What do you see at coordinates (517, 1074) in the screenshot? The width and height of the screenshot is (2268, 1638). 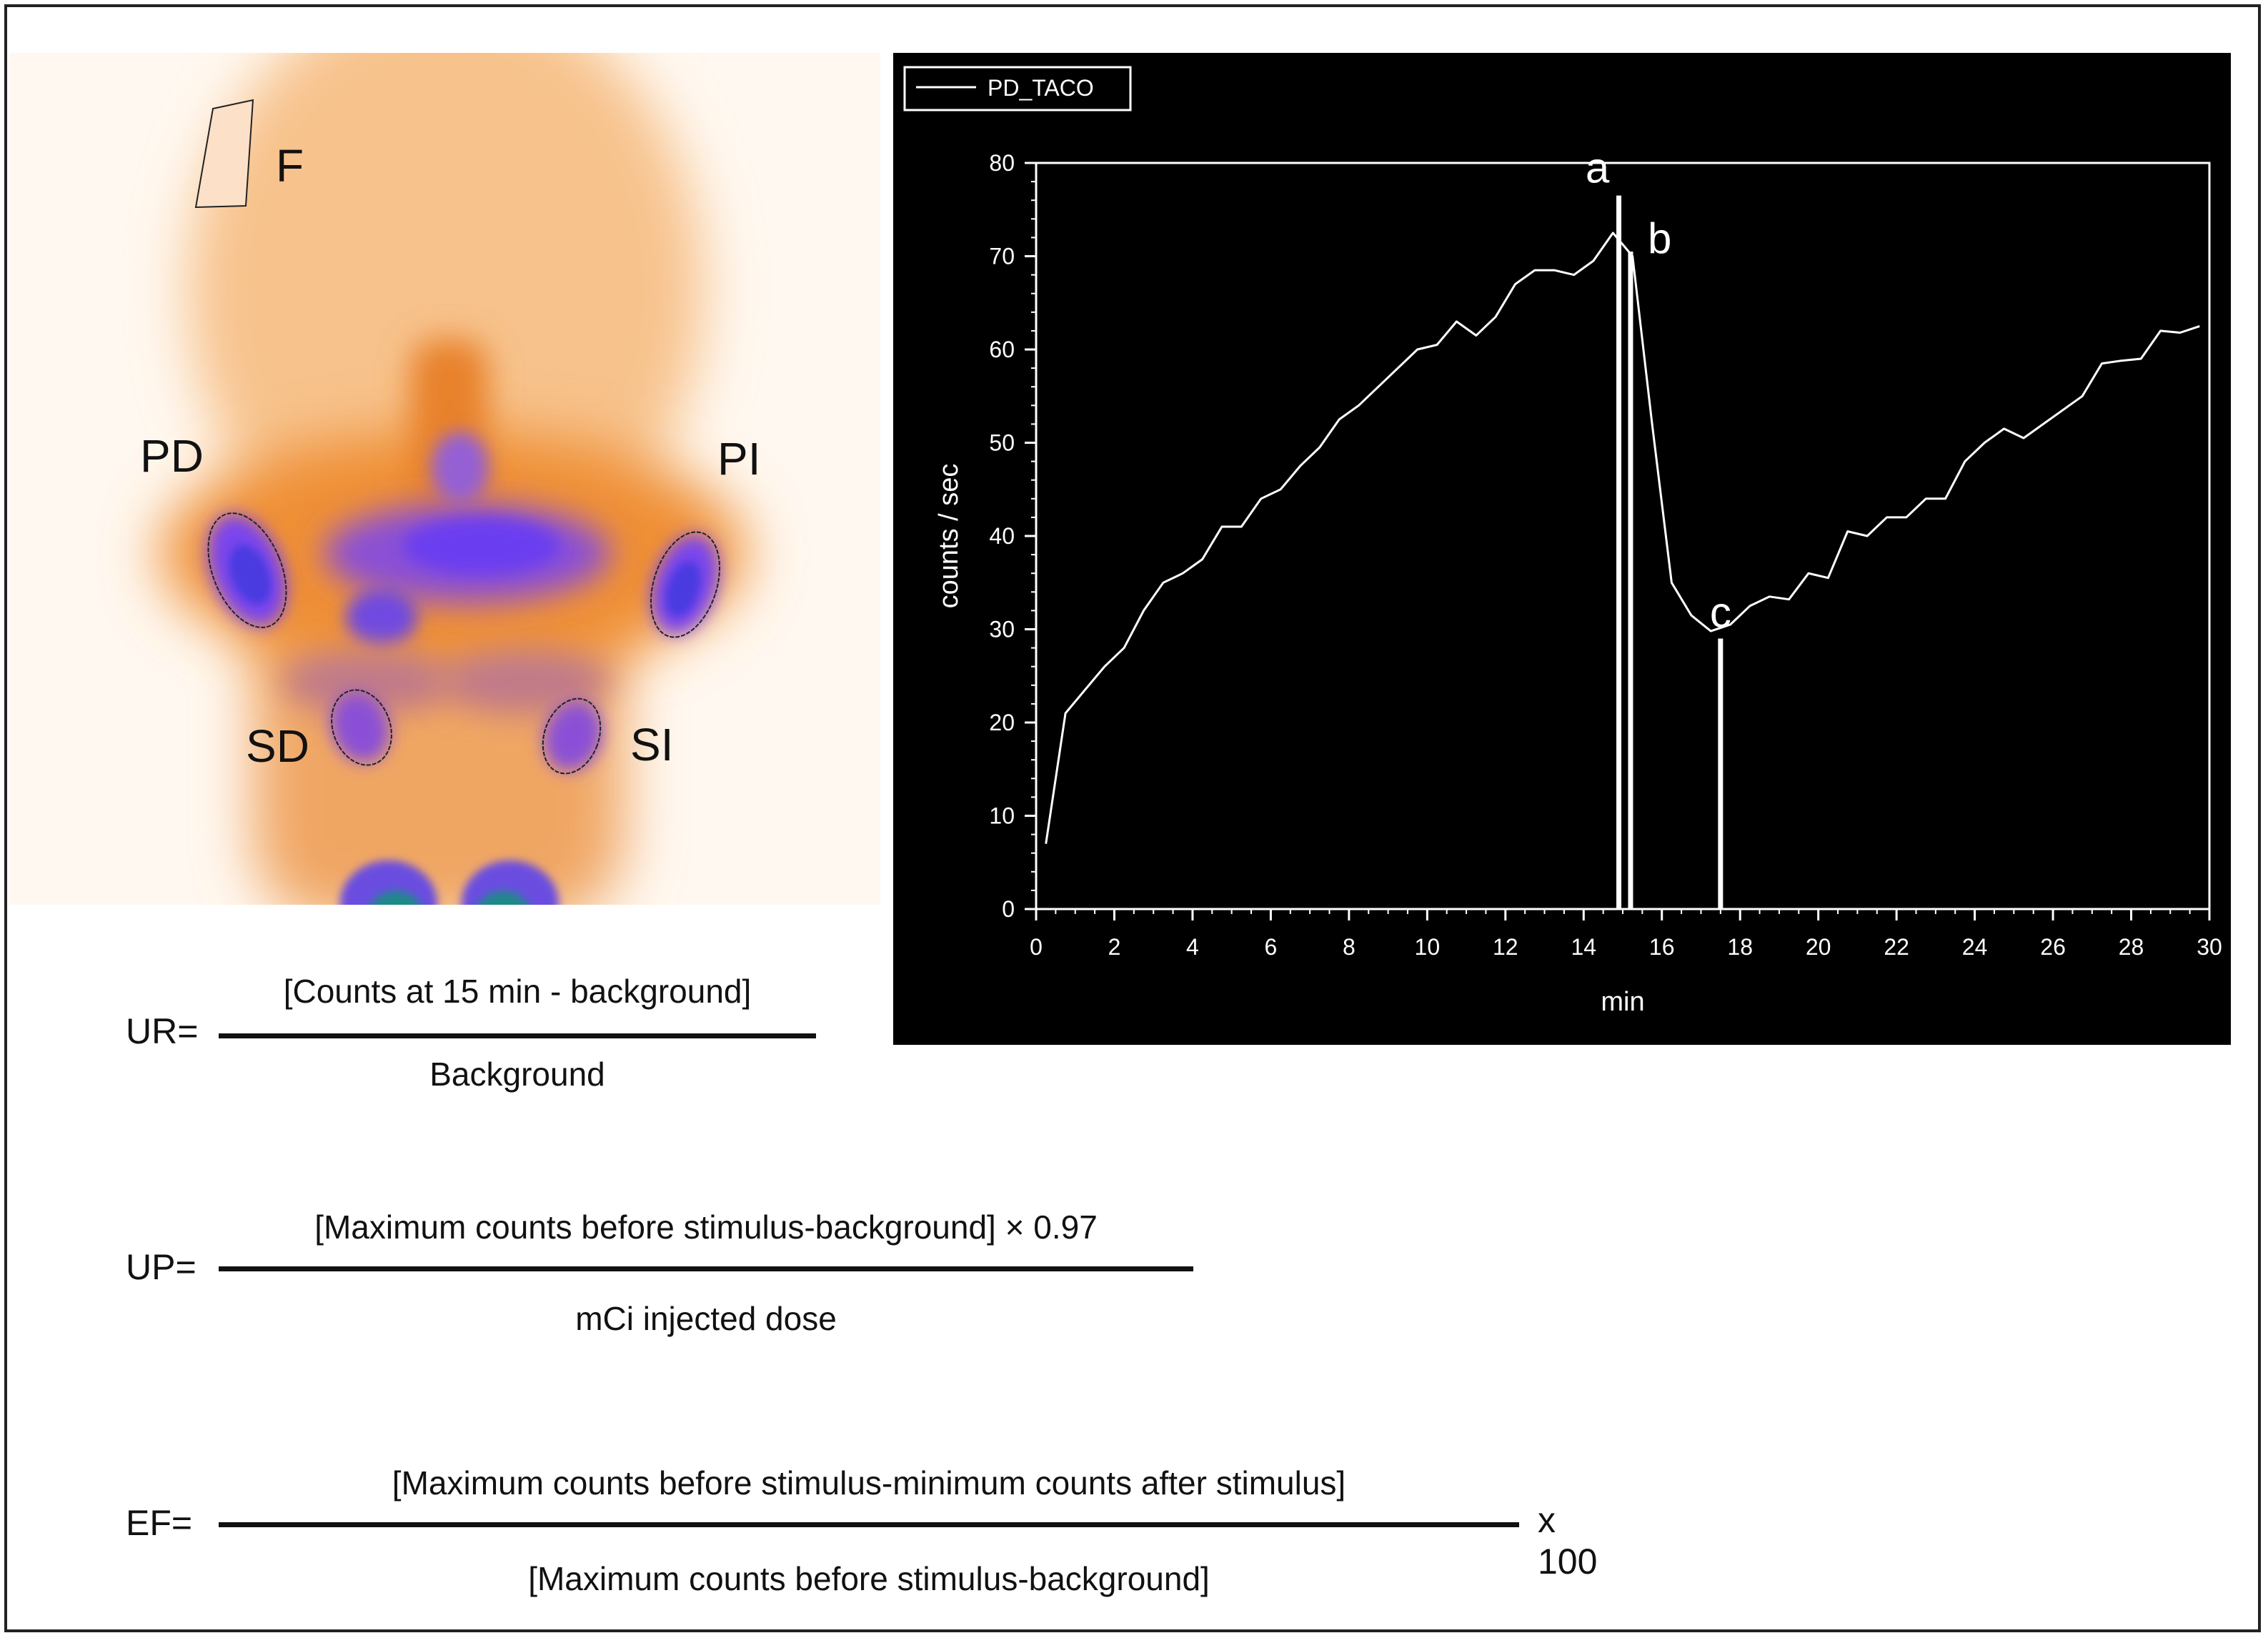 I see `formula-ur-denominator: Background` at bounding box center [517, 1074].